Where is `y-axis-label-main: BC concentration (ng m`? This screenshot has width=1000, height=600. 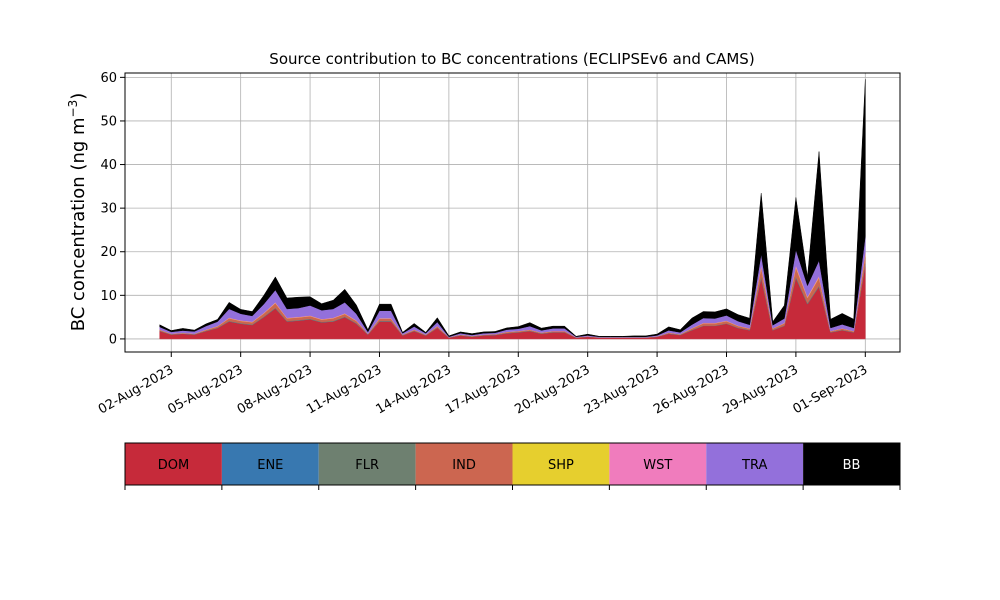 y-axis-label-main: BC concentration (ng m is located at coordinates (78, 224).